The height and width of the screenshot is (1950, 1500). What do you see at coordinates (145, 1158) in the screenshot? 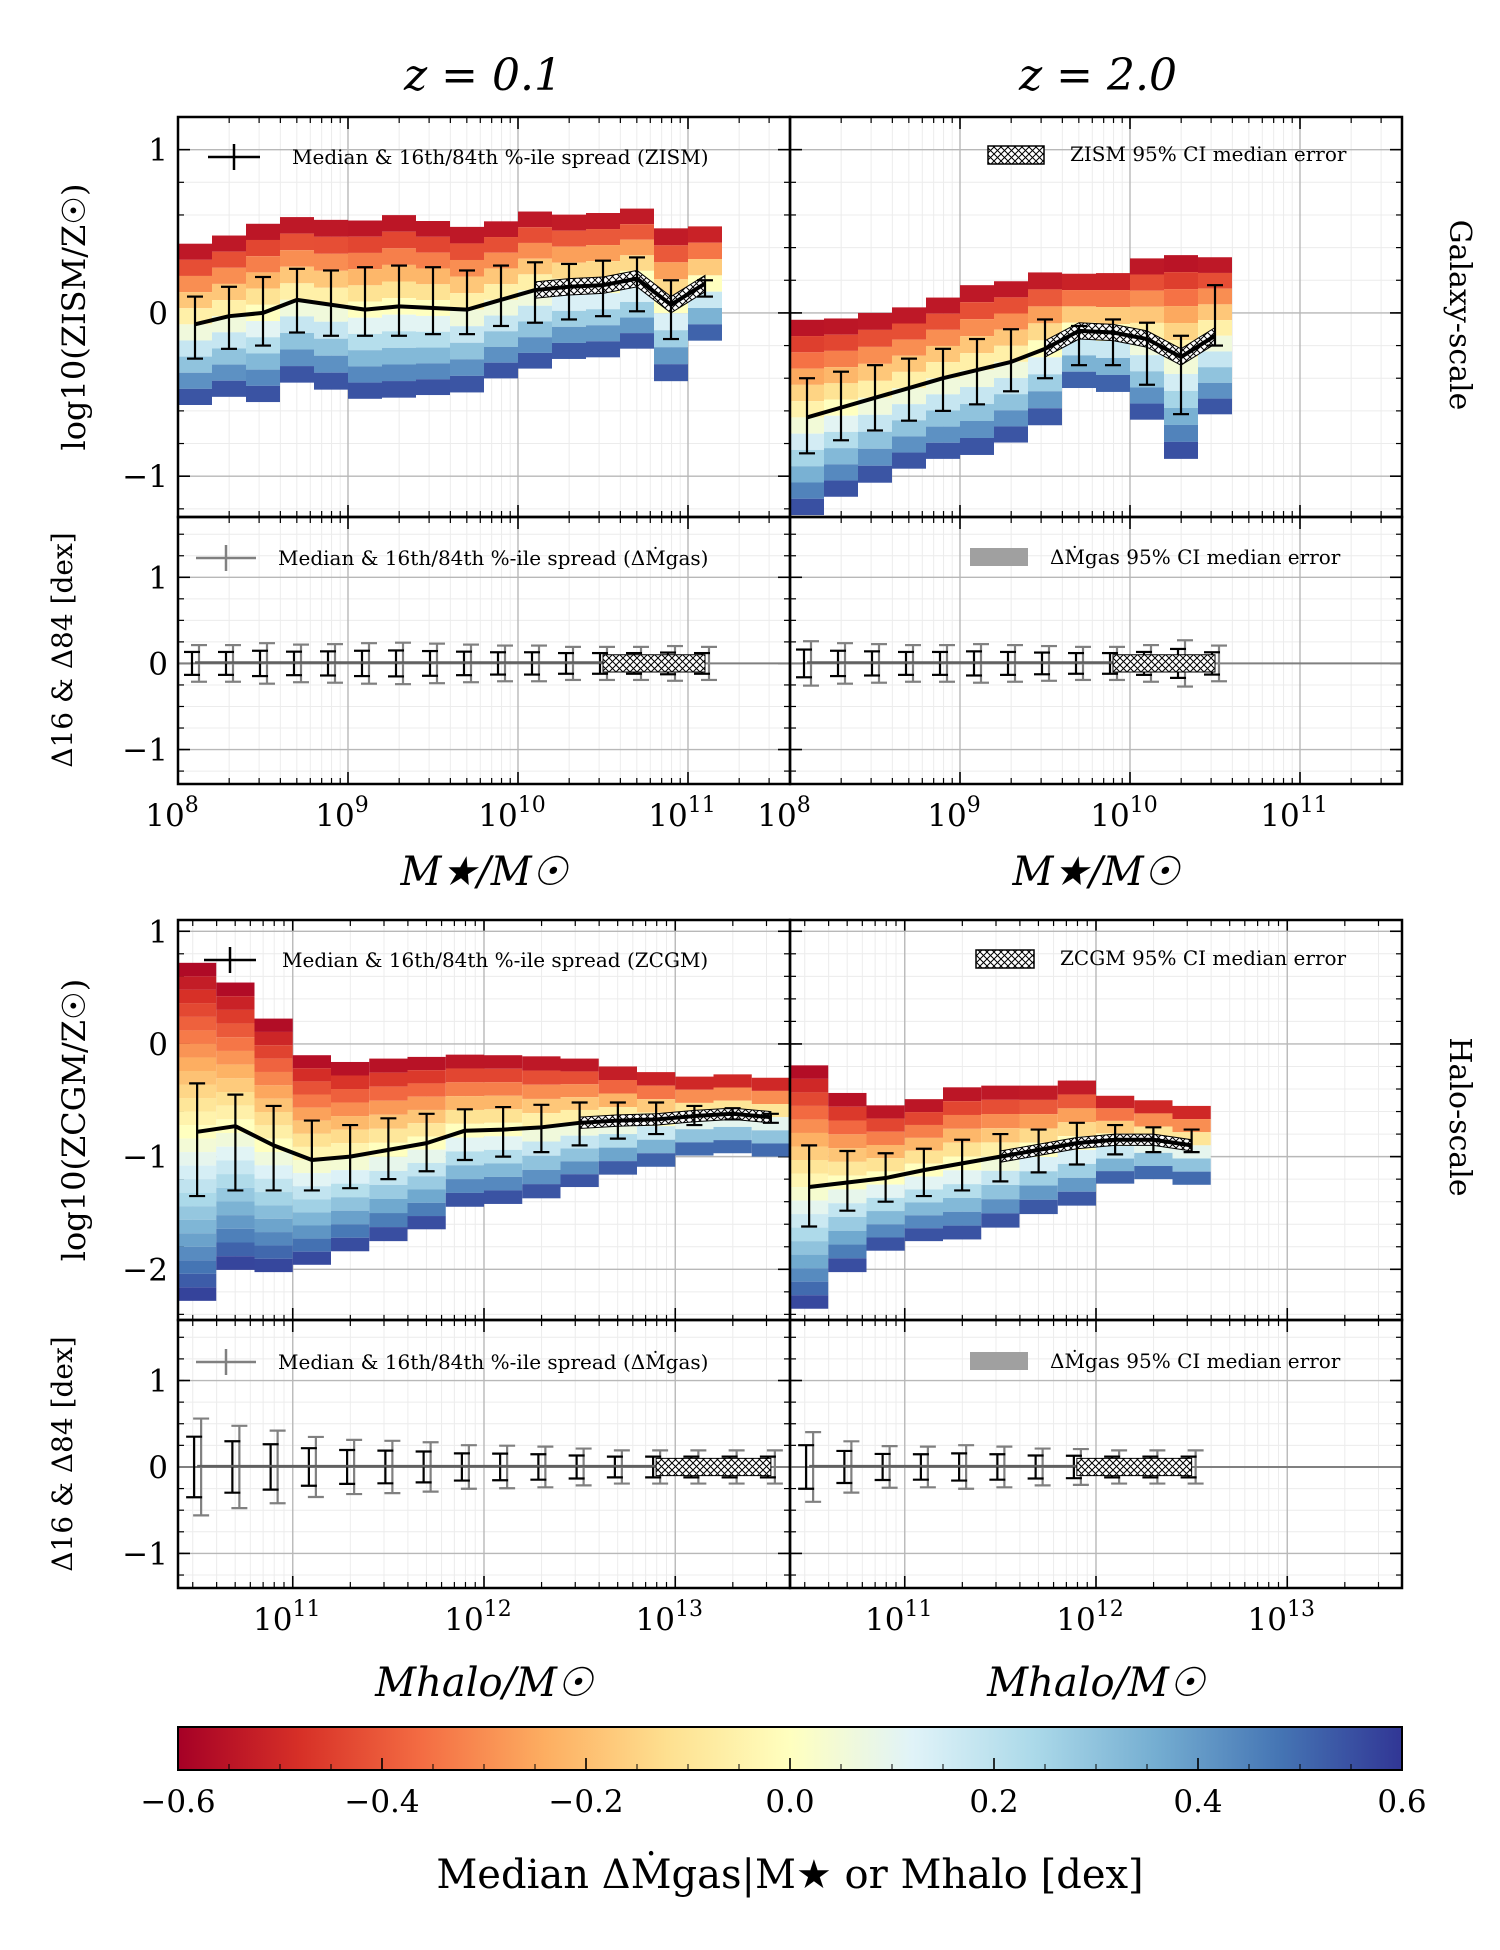
I see `ytick-label: −1` at bounding box center [145, 1158].